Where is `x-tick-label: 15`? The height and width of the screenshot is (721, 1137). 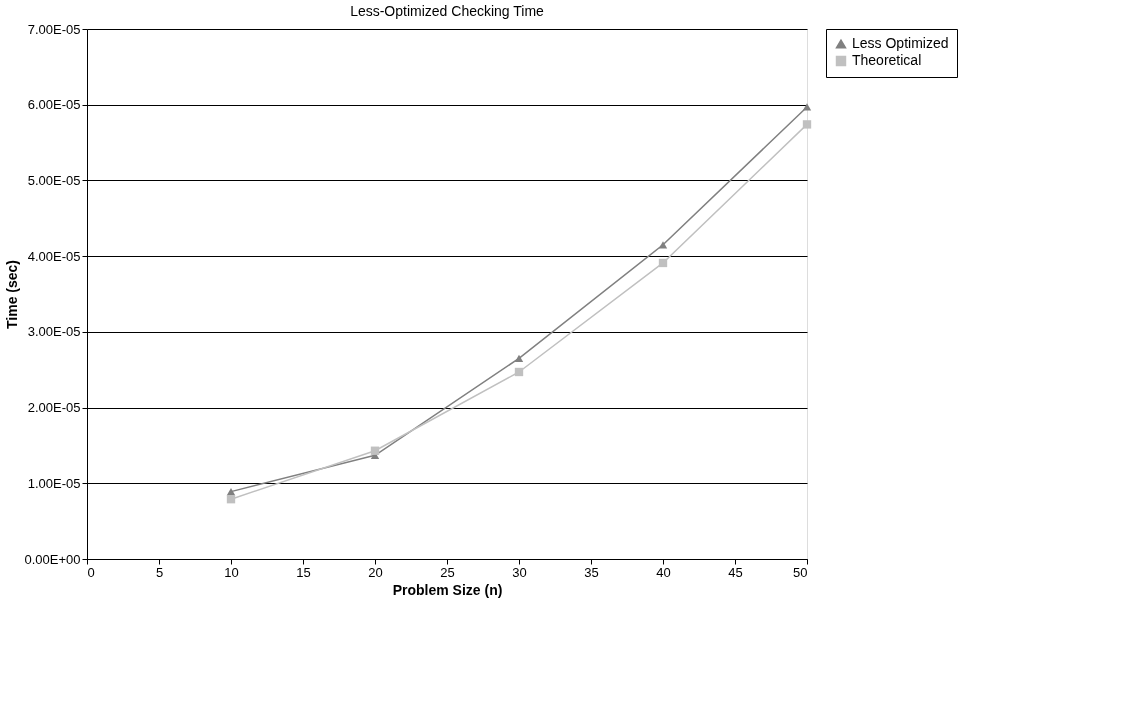 x-tick-label: 15 is located at coordinates (303, 572).